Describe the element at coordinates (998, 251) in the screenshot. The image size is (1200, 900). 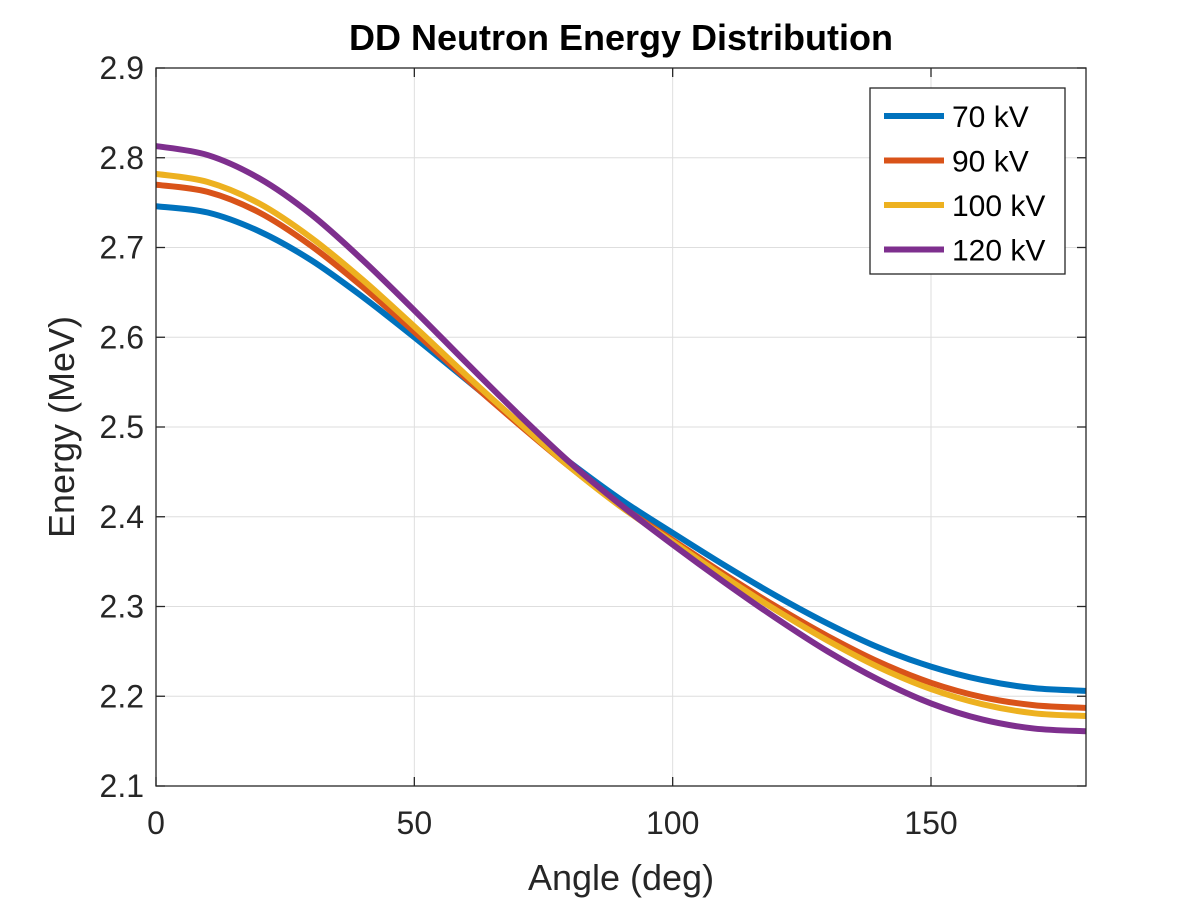
I see `legend-label: 120 kV` at that location.